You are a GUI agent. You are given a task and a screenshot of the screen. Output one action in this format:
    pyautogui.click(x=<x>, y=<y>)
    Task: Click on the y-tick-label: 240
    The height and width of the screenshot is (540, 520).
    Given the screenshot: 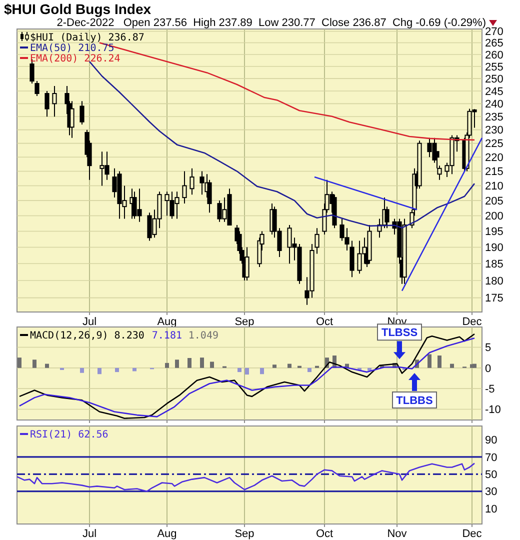 What is the action you would take?
    pyautogui.click(x=494, y=104)
    